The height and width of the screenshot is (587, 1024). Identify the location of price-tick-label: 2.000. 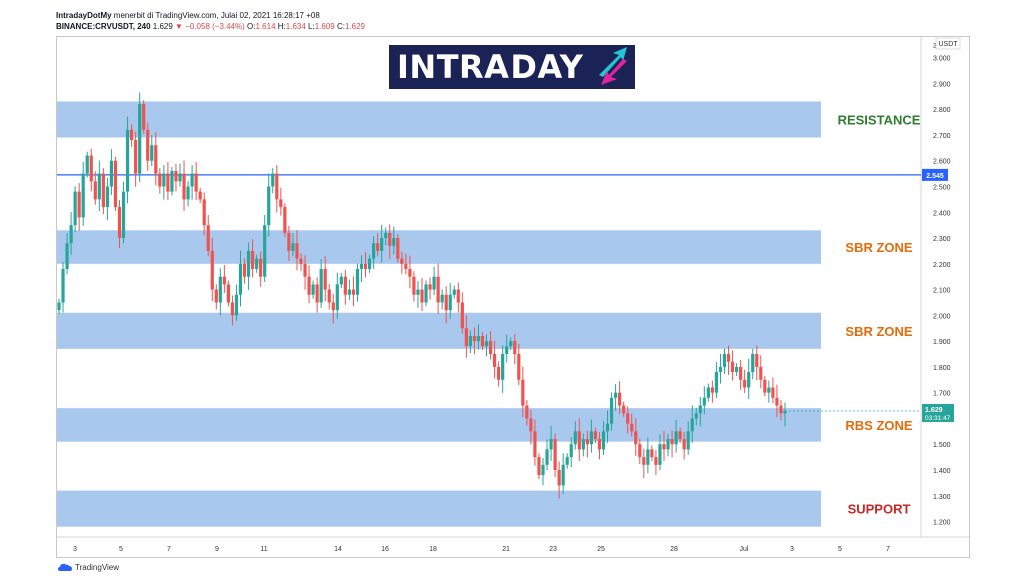
(942, 316).